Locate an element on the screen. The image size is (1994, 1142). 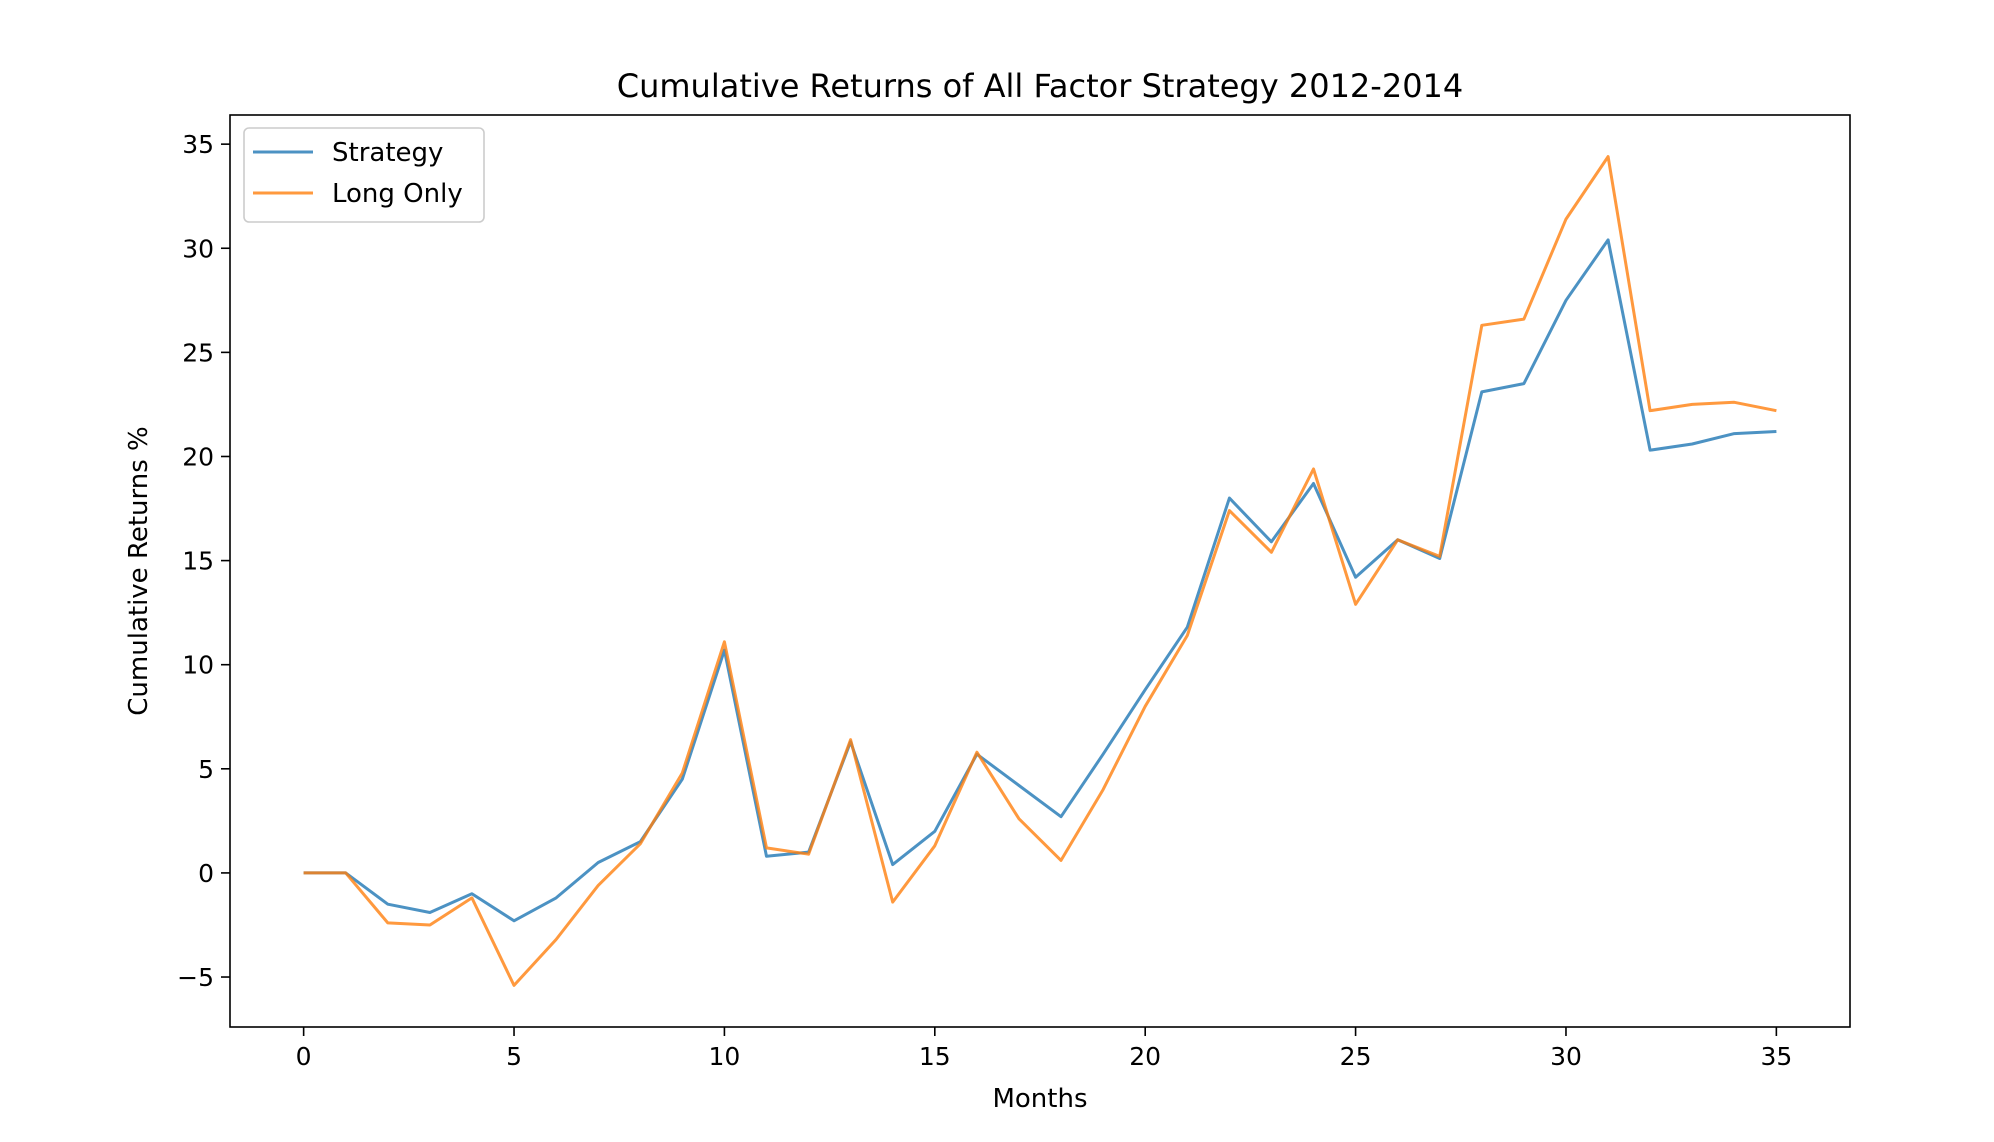
y-tick-label: 20 is located at coordinates (198, 456).